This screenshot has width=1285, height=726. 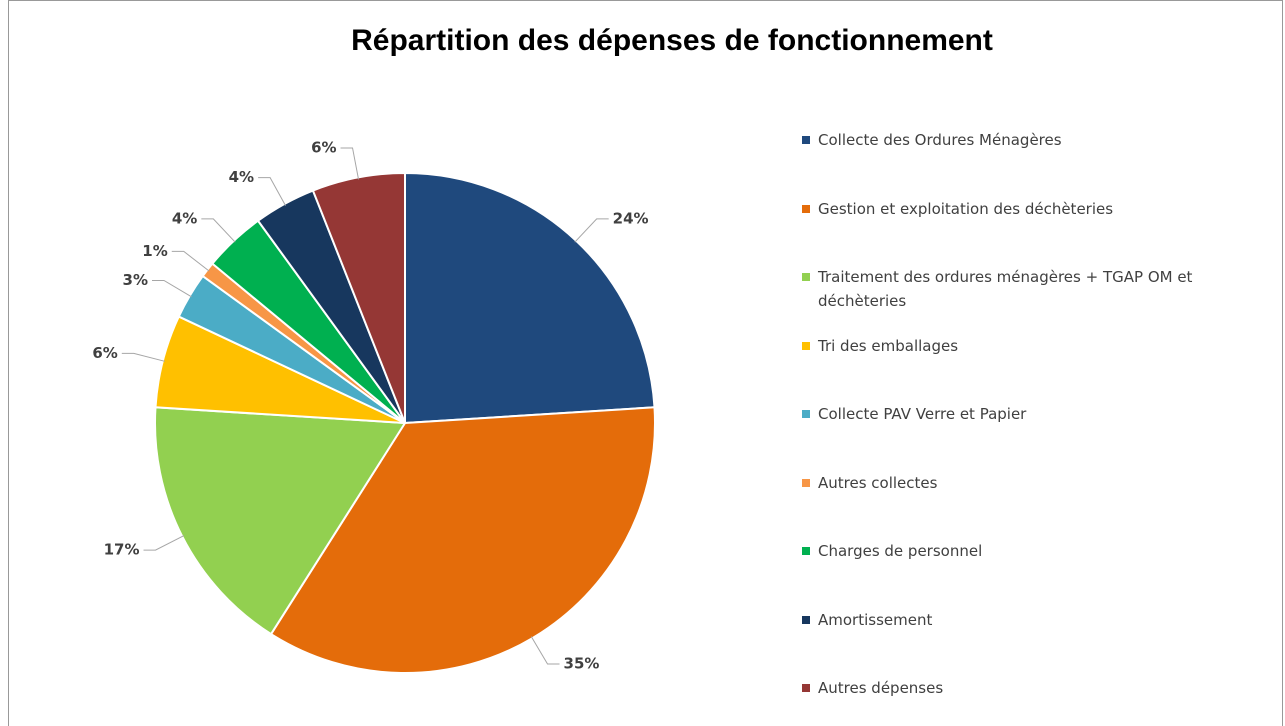 I want to click on legend-label: Amortissement, so click(x=875, y=619).